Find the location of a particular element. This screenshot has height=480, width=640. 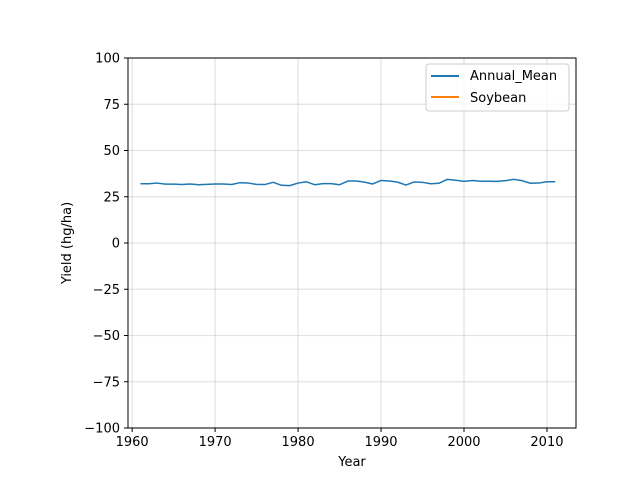

legend-box is located at coordinates (497, 87).